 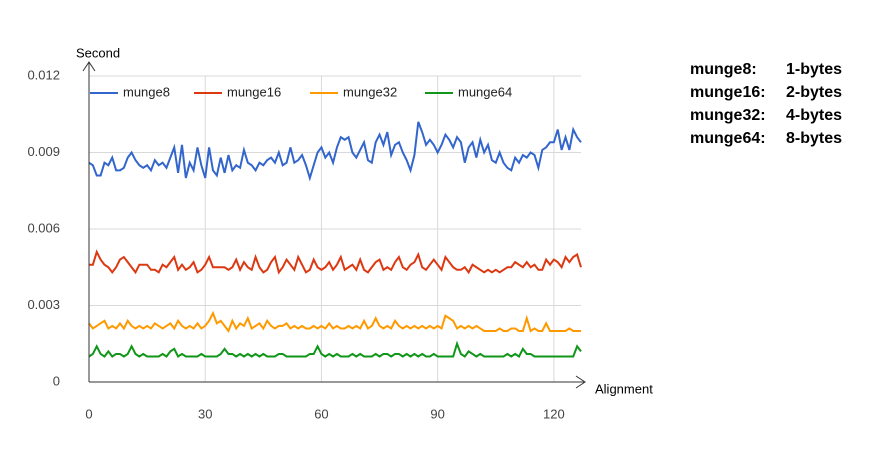 I want to click on x-axis-arrow, so click(x=580, y=382).